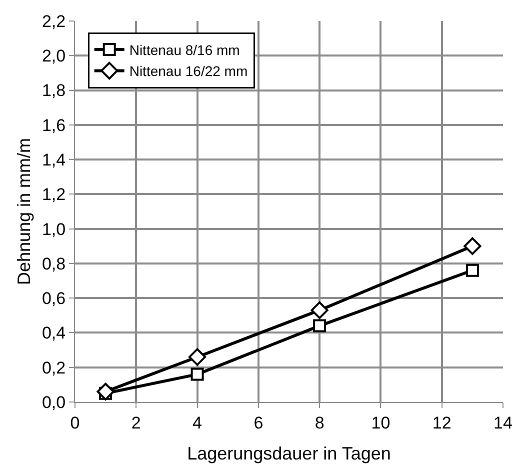 The image size is (524, 472). What do you see at coordinates (54, 402) in the screenshot?
I see `y-tick-label: 0,0` at bounding box center [54, 402].